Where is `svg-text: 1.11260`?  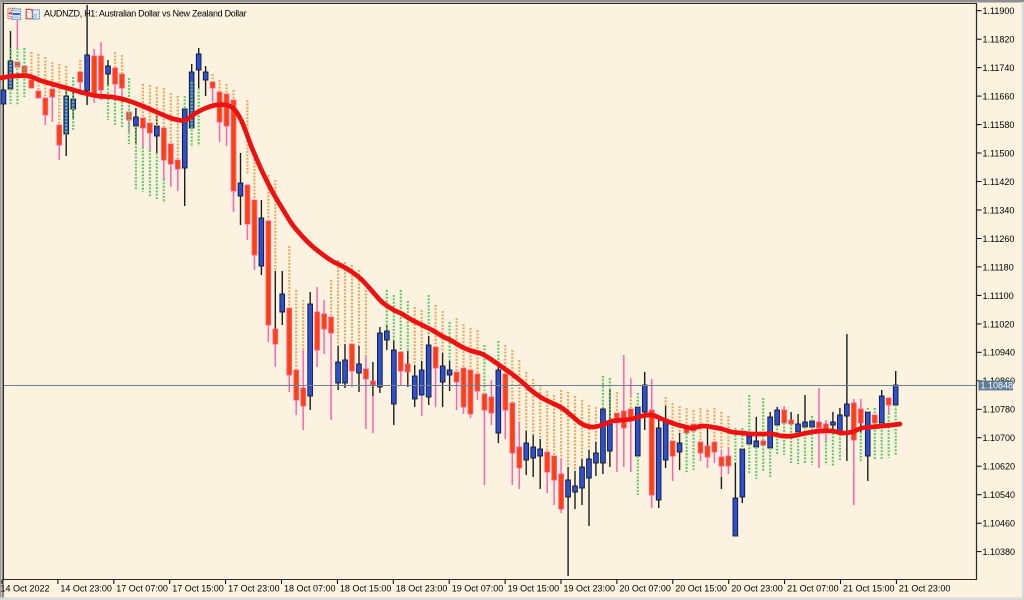 svg-text: 1.11260 is located at coordinates (999, 239).